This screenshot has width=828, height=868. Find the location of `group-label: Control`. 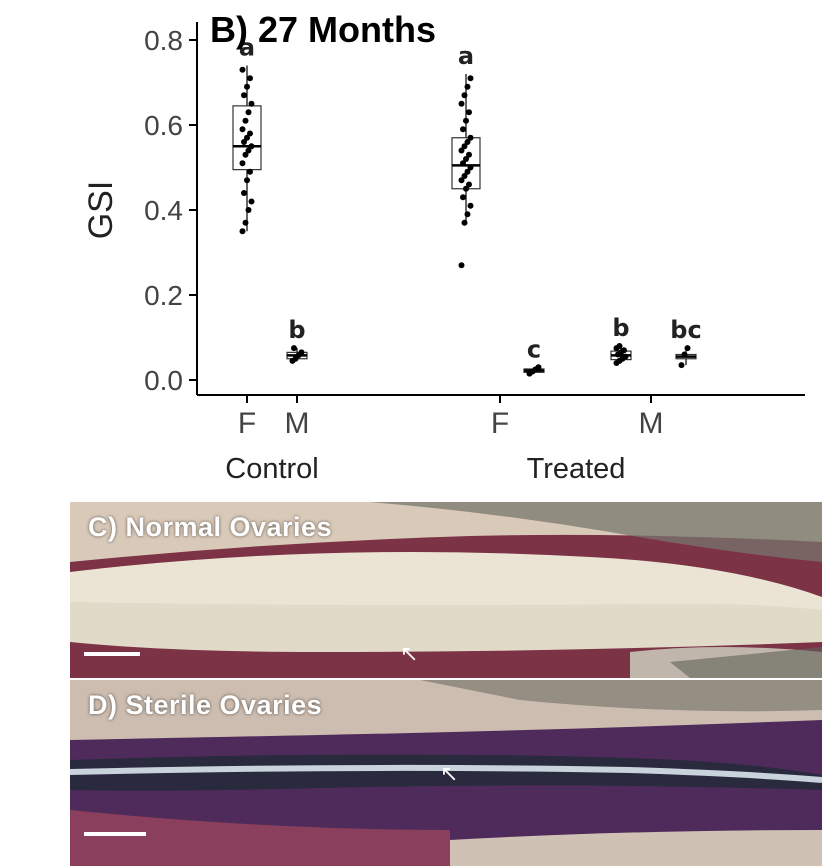

group-label: Control is located at coordinates (272, 469).